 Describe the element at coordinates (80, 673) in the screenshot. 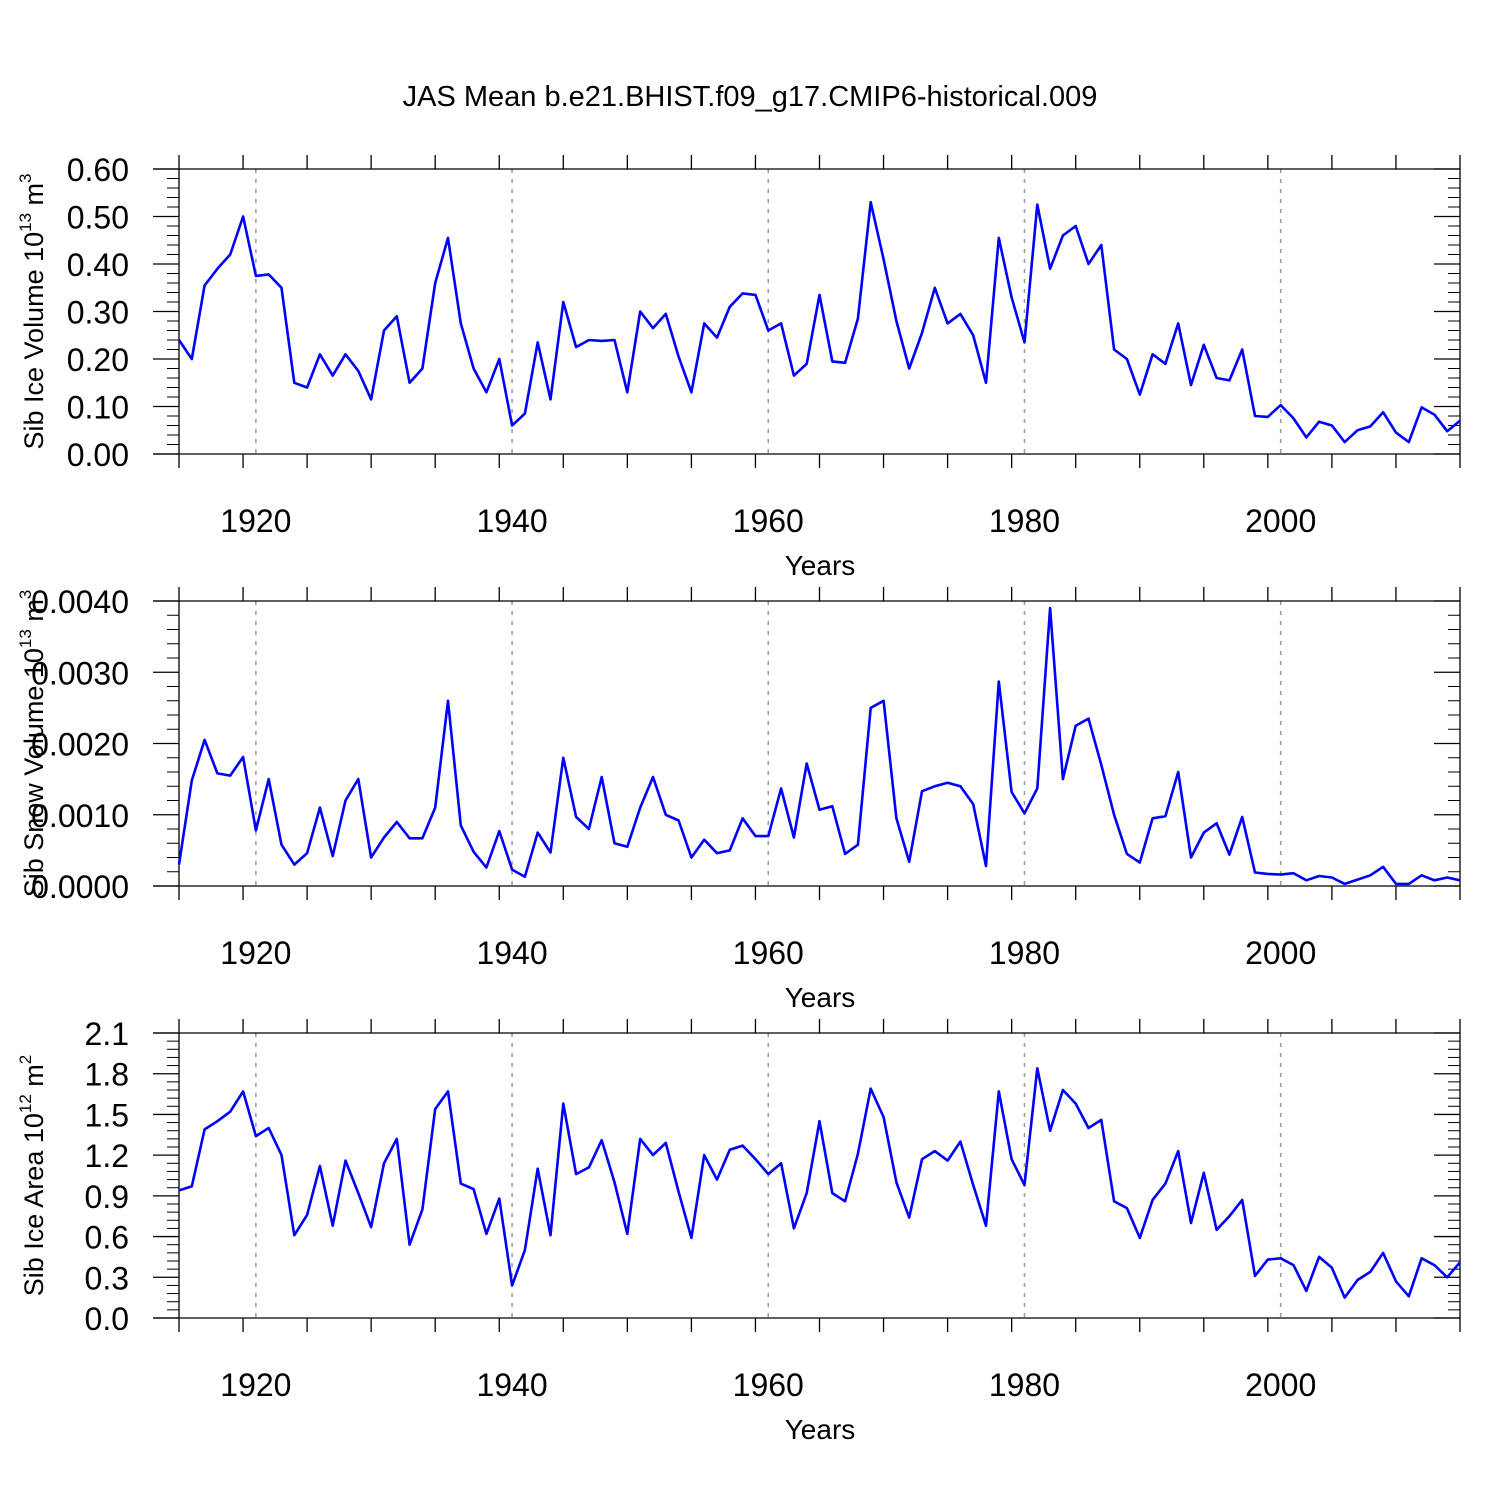

I see `y-tick-label: 0.0030` at that location.